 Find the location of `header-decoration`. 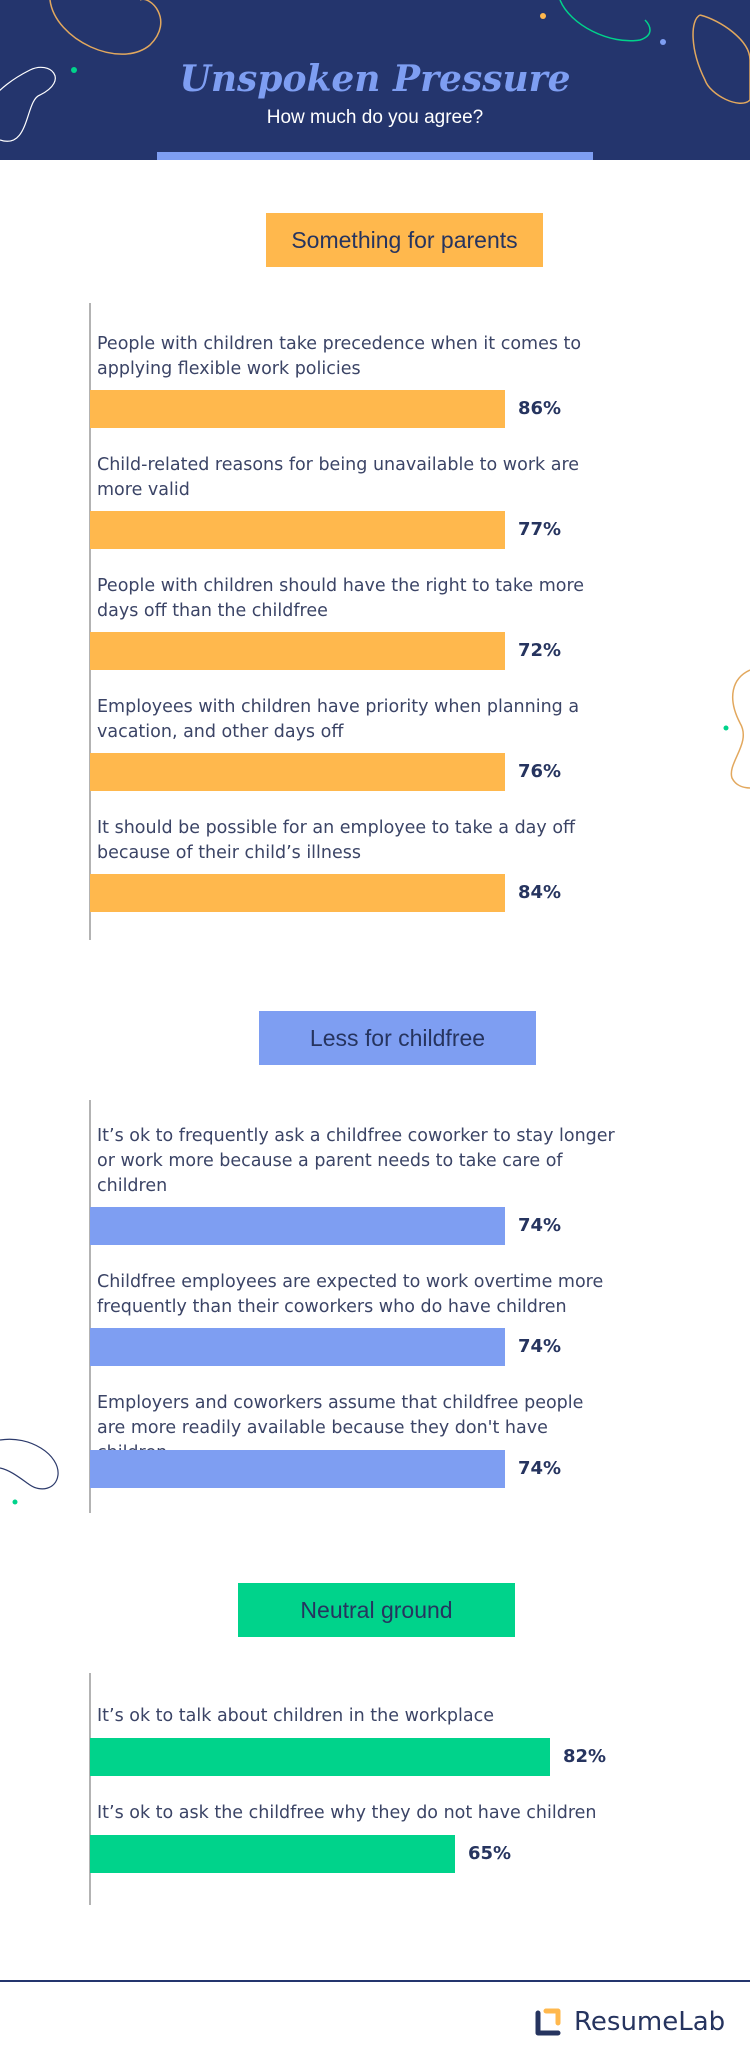

header-decoration is located at coordinates (375, 71).